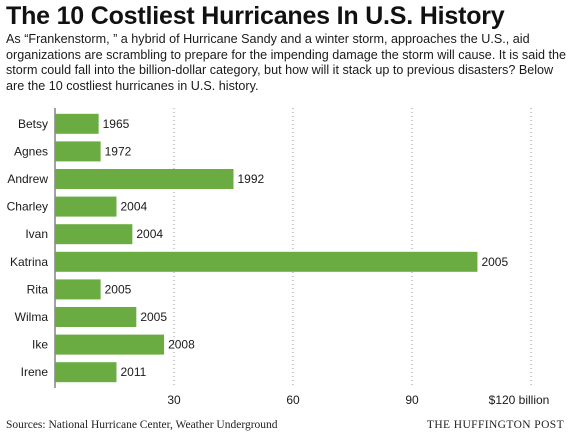  Describe the element at coordinates (174, 400) in the screenshot. I see `x-tick-label: 30` at that location.